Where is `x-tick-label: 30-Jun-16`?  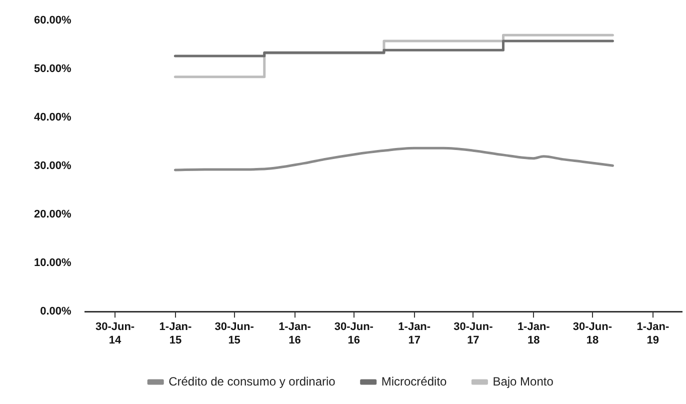 x-tick-label: 30-Jun-16 is located at coordinates (354, 333).